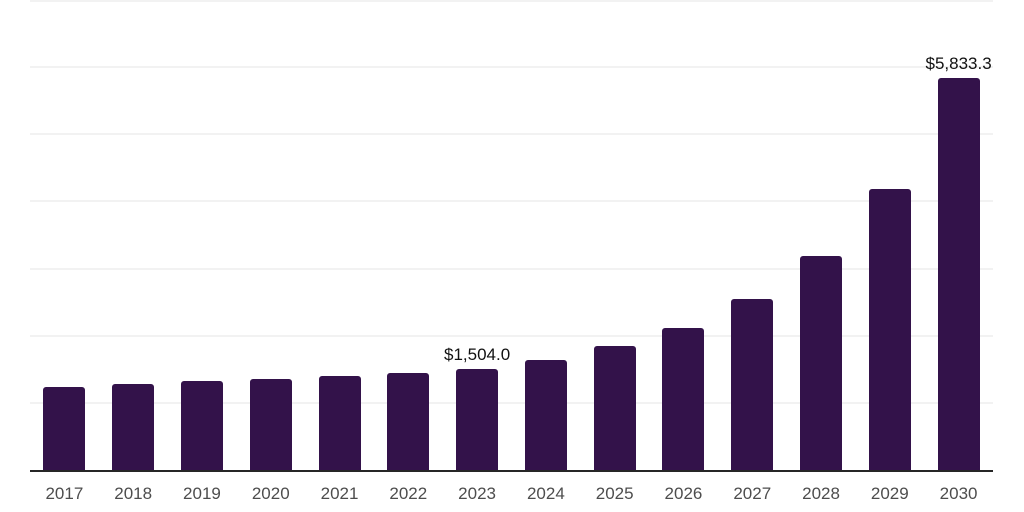  What do you see at coordinates (889, 329) in the screenshot?
I see `bar-2029` at bounding box center [889, 329].